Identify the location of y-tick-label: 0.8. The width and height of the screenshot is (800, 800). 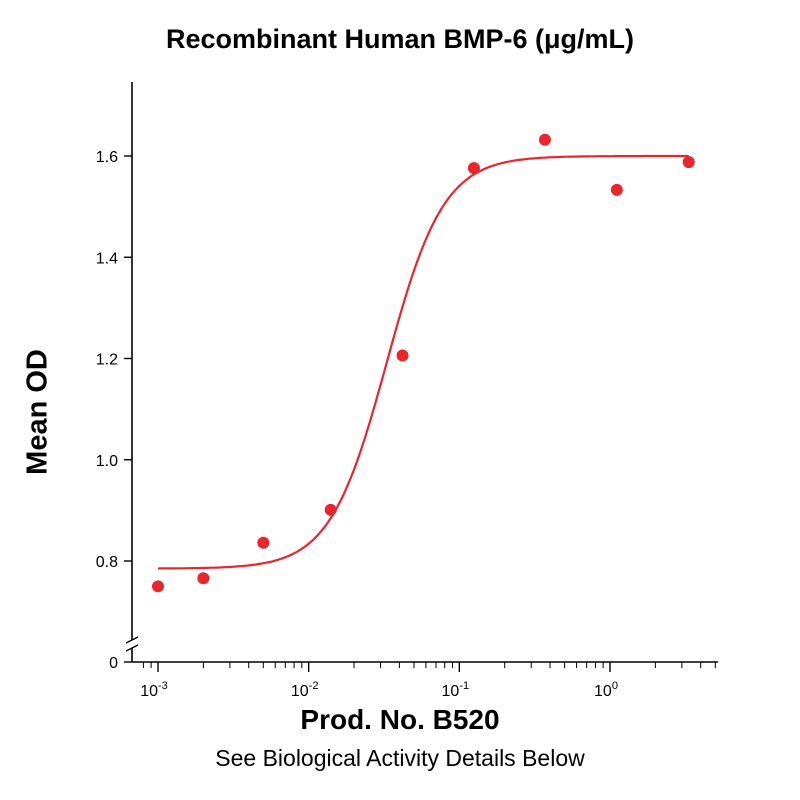
(107, 562).